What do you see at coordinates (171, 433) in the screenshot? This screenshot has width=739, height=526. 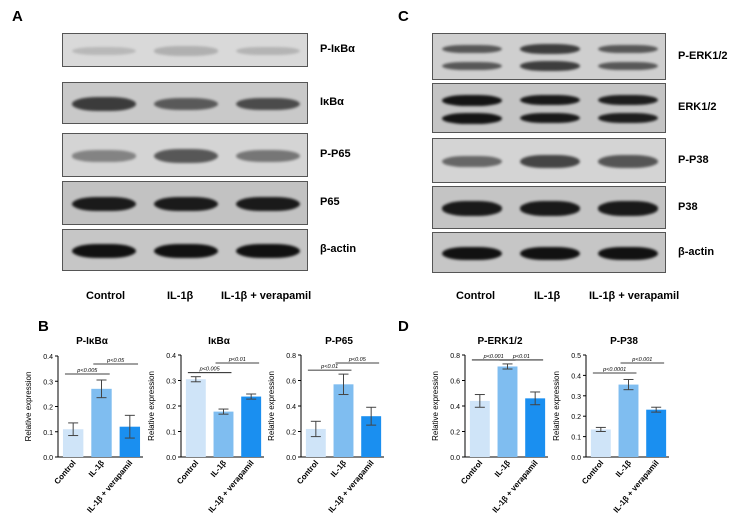 I see `chart-i-b-ytick-label-1: 0.1` at bounding box center [171, 433].